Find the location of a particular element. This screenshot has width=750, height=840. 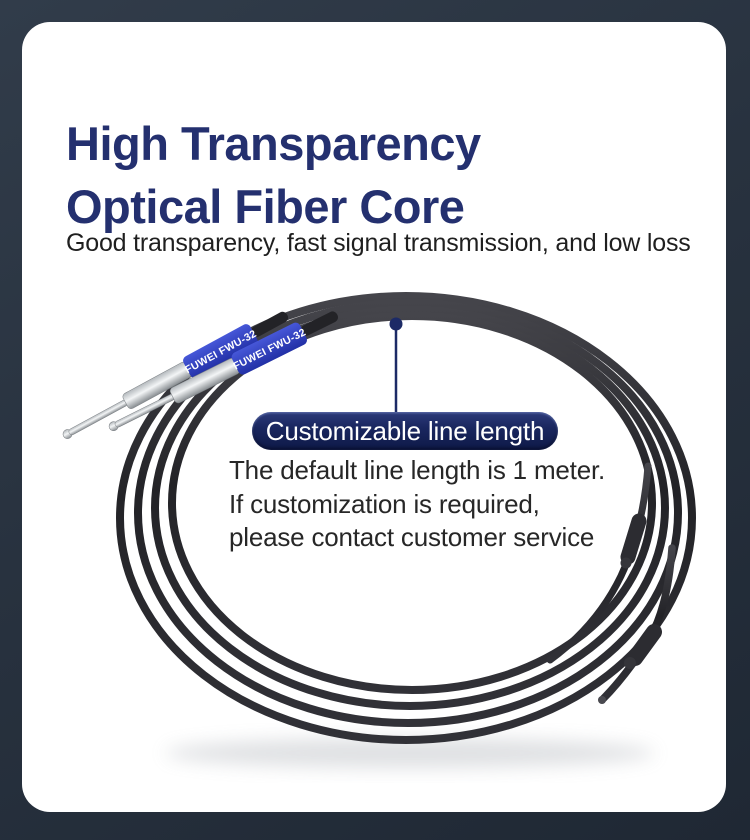

callout-badge: Customizable line length is located at coordinates (405, 431).